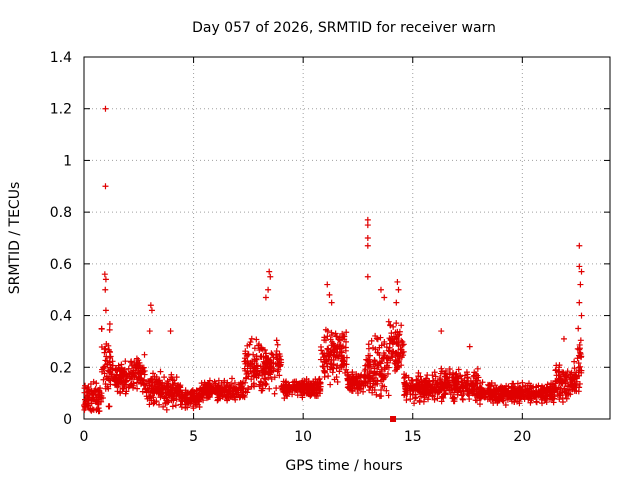  I want to click on y-tick-label: 0.6, so click(61, 265).